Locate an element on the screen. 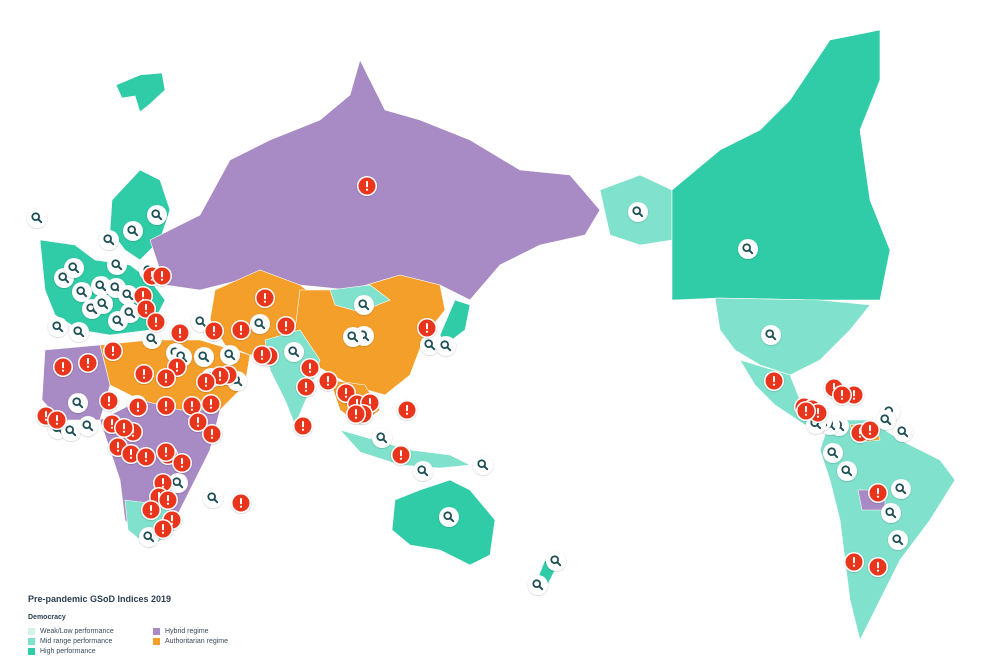 This screenshot has height=670, width=989. legend-item-hybrid: Hybrid regime is located at coordinates (181, 631).